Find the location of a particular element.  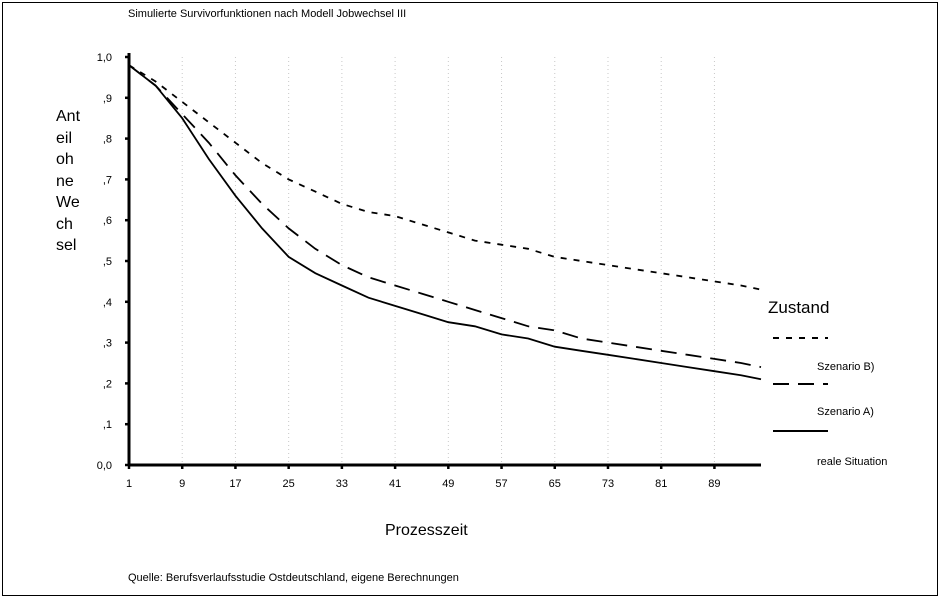

x-tick-label: 89 is located at coordinates (714, 484).